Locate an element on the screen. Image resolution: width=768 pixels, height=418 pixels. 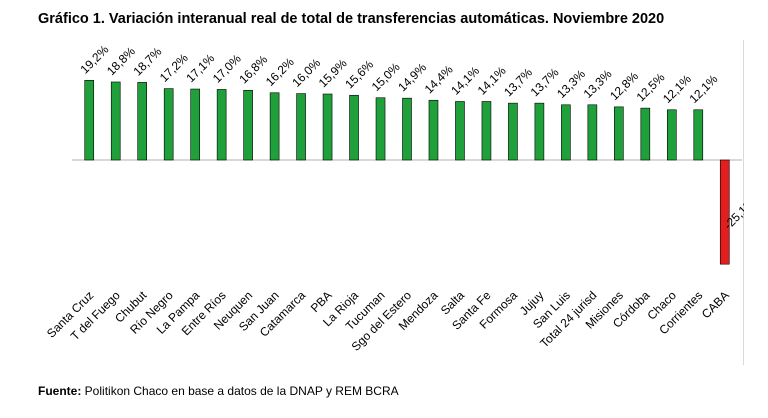
data-label-19: 13,3% is located at coordinates (571, 84).